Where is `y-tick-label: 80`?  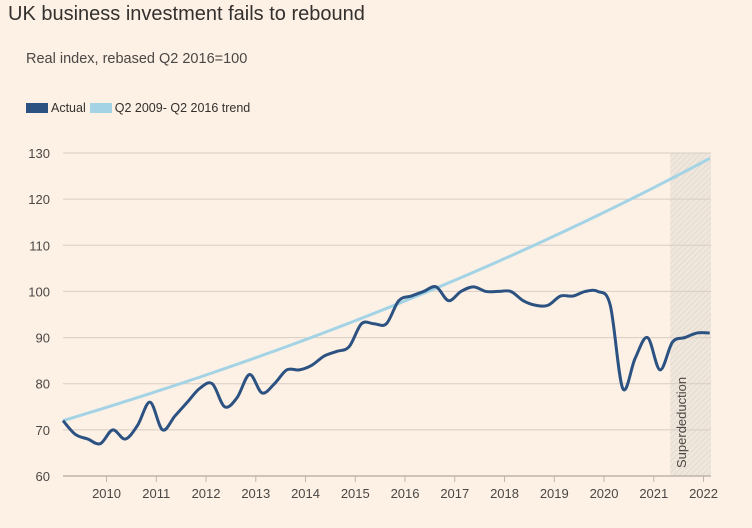
y-tick-label: 80 is located at coordinates (43, 384).